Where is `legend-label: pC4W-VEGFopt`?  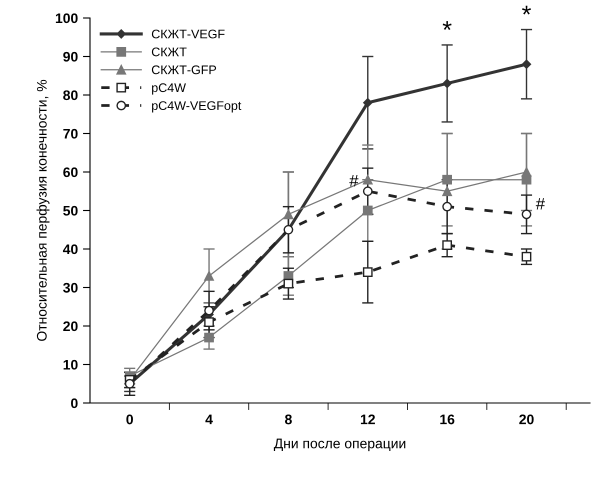
legend-label: pC4W-VEGFopt is located at coordinates (197, 107).